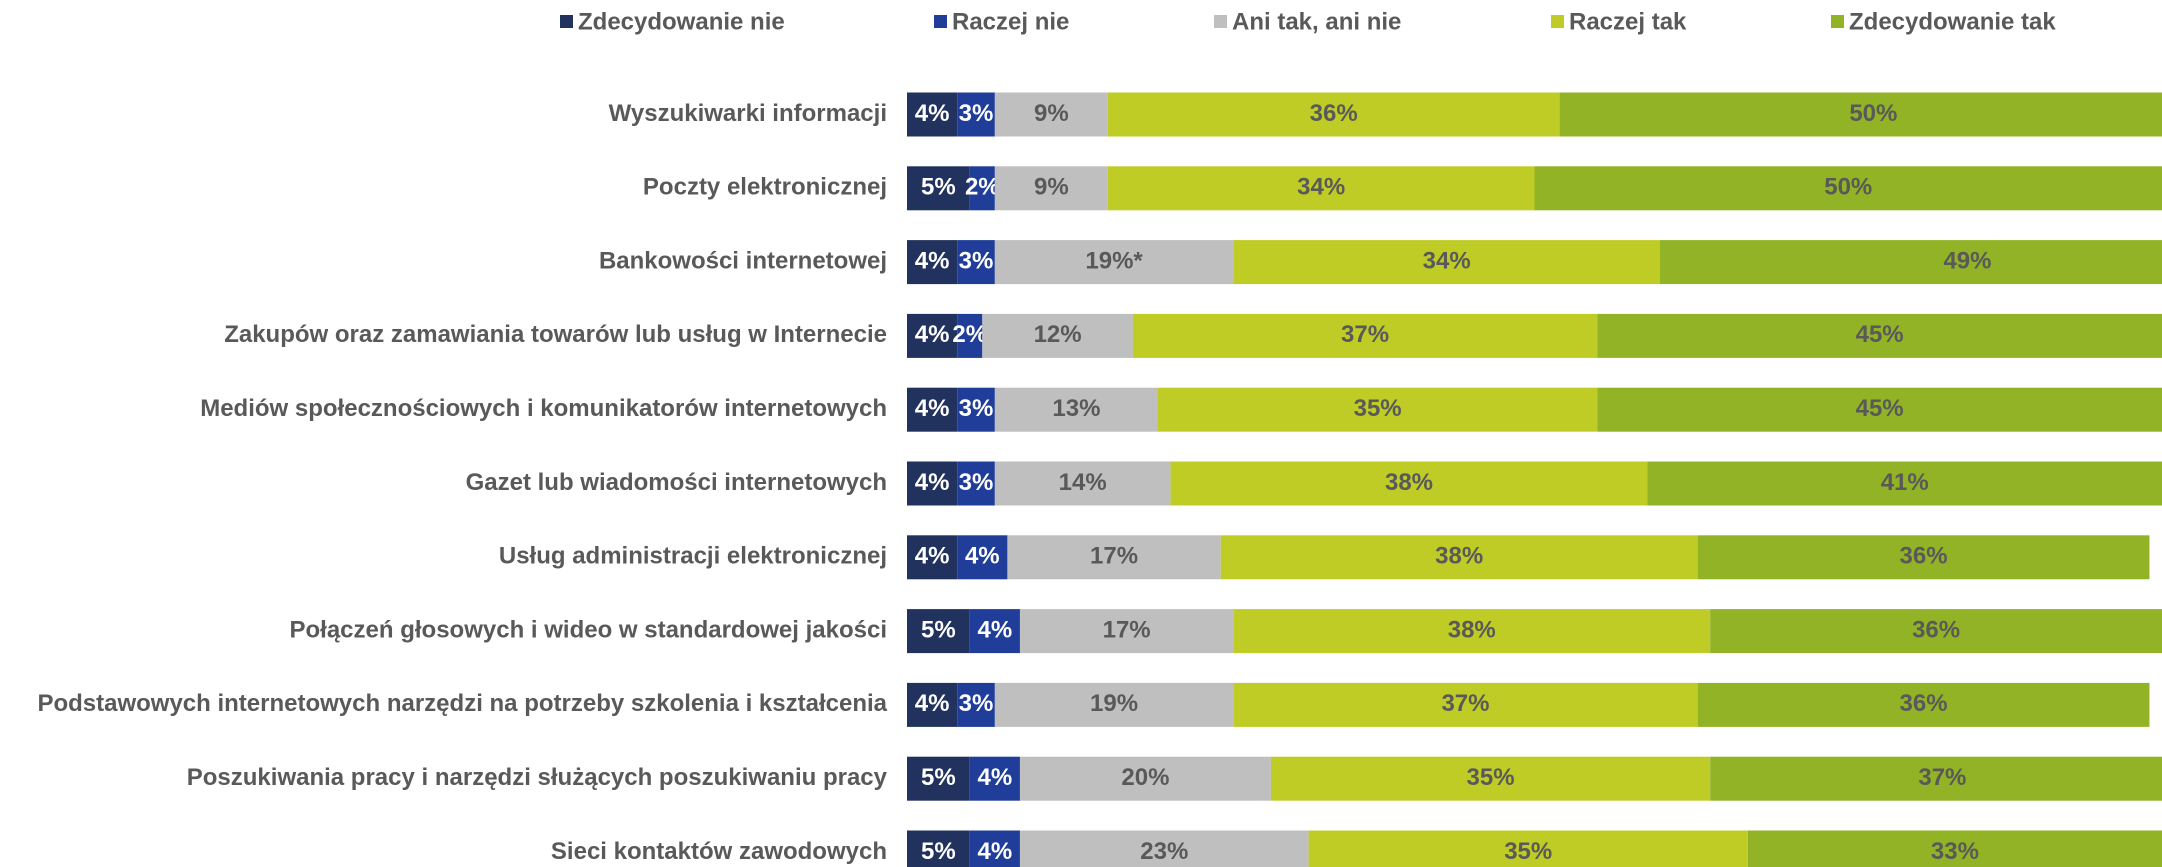 The image size is (2162, 867). What do you see at coordinates (748, 113) in the screenshot?
I see `category-label: Wyszukiwarki informacji` at bounding box center [748, 113].